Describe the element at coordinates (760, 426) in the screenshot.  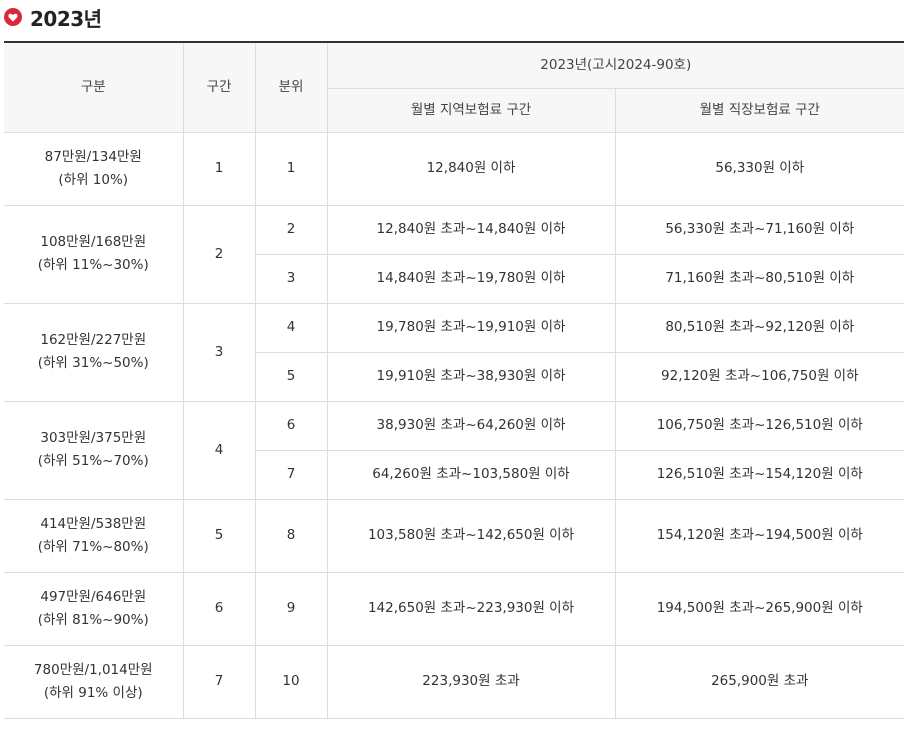
I see `workplace-premium-cell: 106,750원 초과~126,510원 이하` at that location.